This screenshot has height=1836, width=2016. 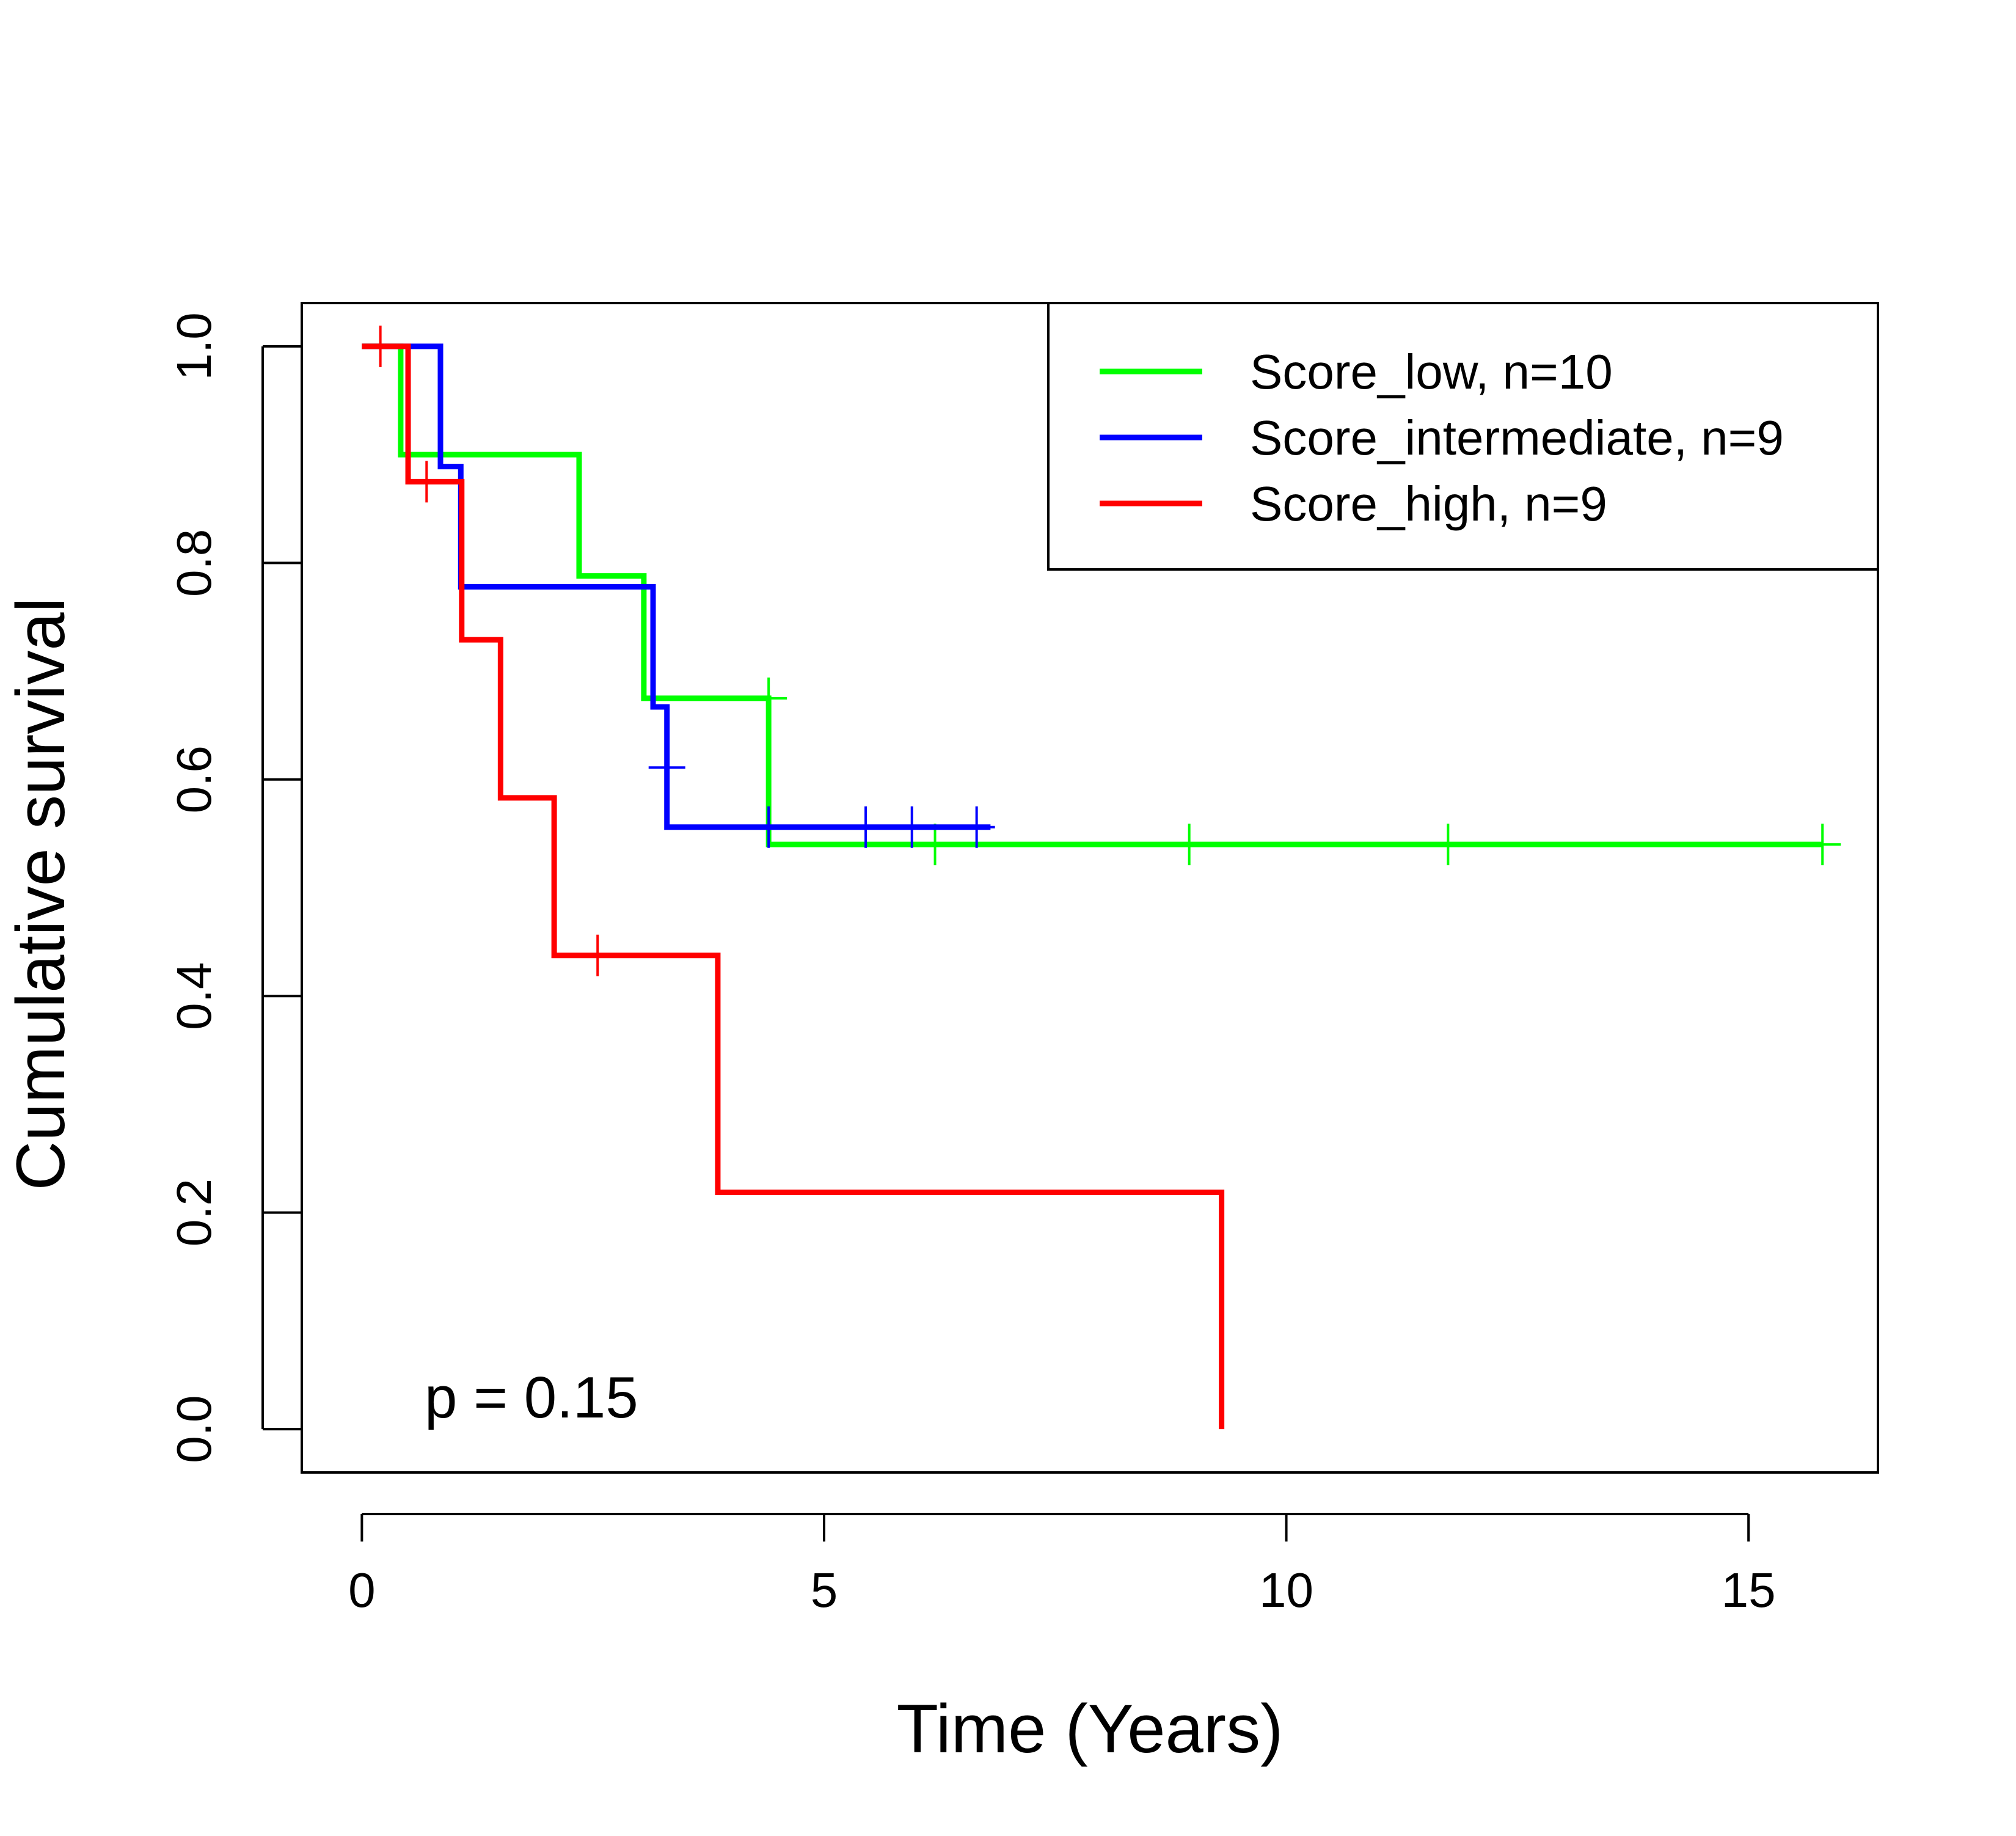 I want to click on x-axis-title: Time (Years), so click(x=1090, y=1729).